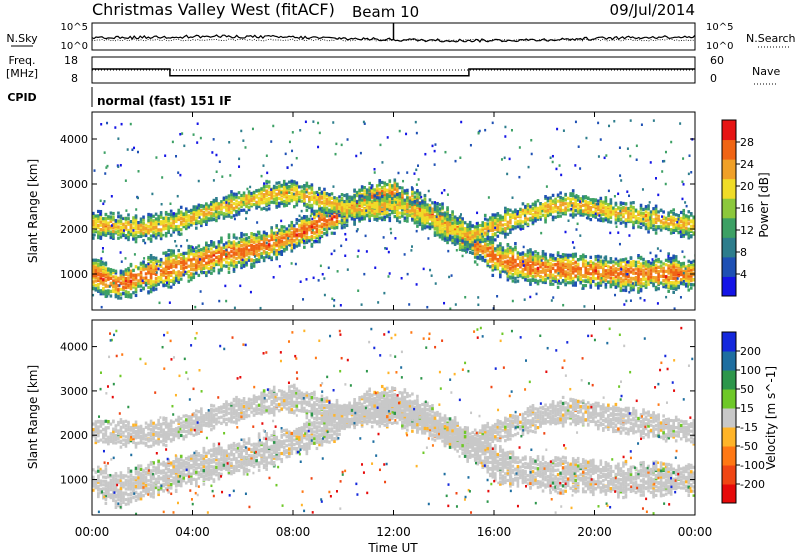 The image size is (800, 554). I want to click on noise-right-label: N.Search, so click(771, 38).